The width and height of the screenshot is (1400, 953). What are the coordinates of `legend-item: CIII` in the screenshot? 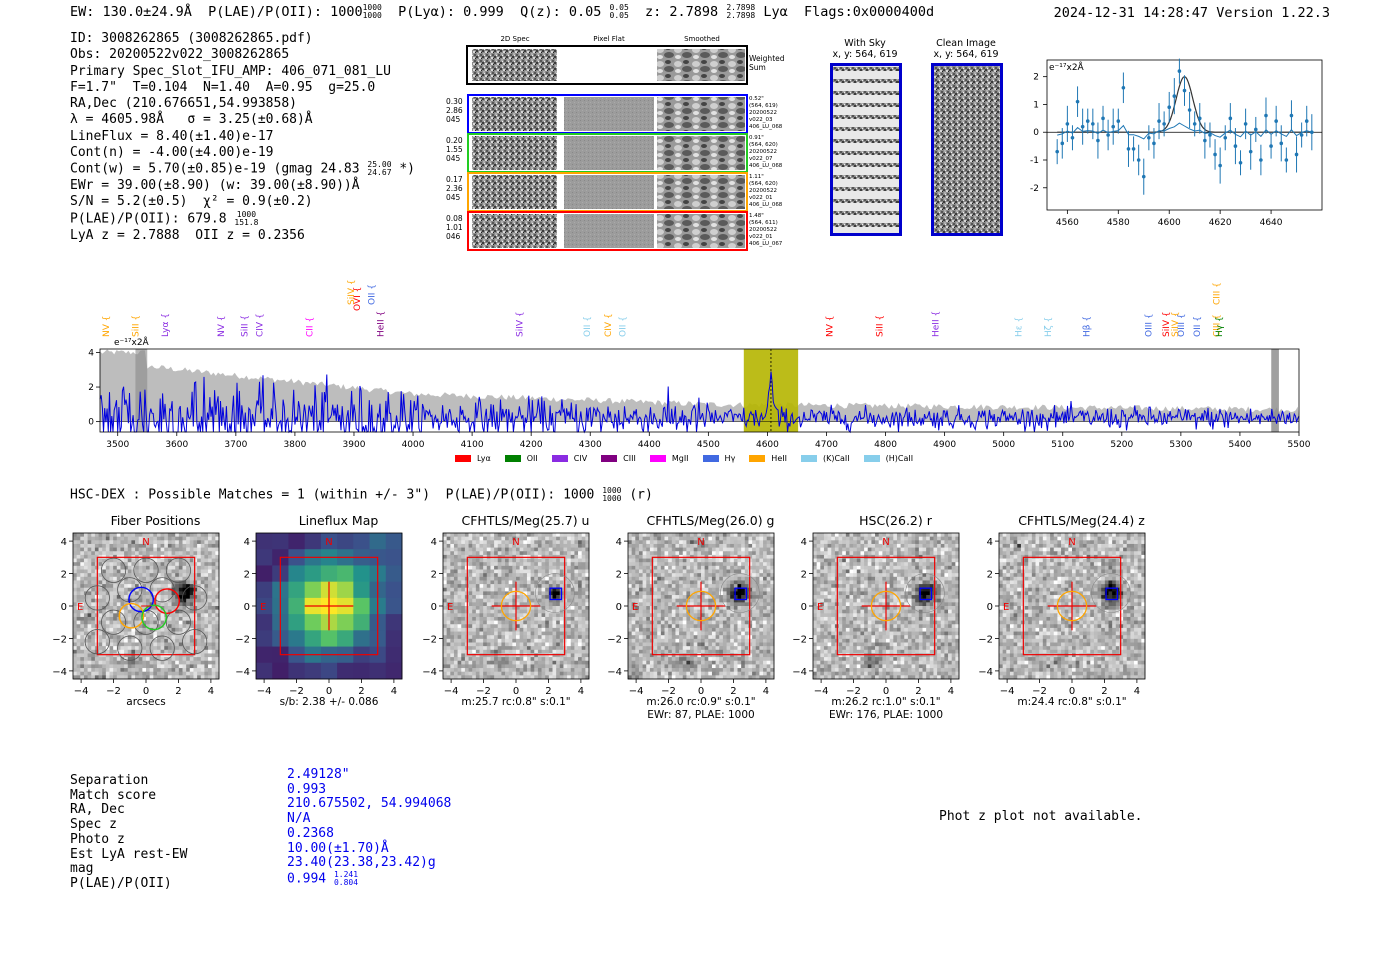 It's located at (618, 458).